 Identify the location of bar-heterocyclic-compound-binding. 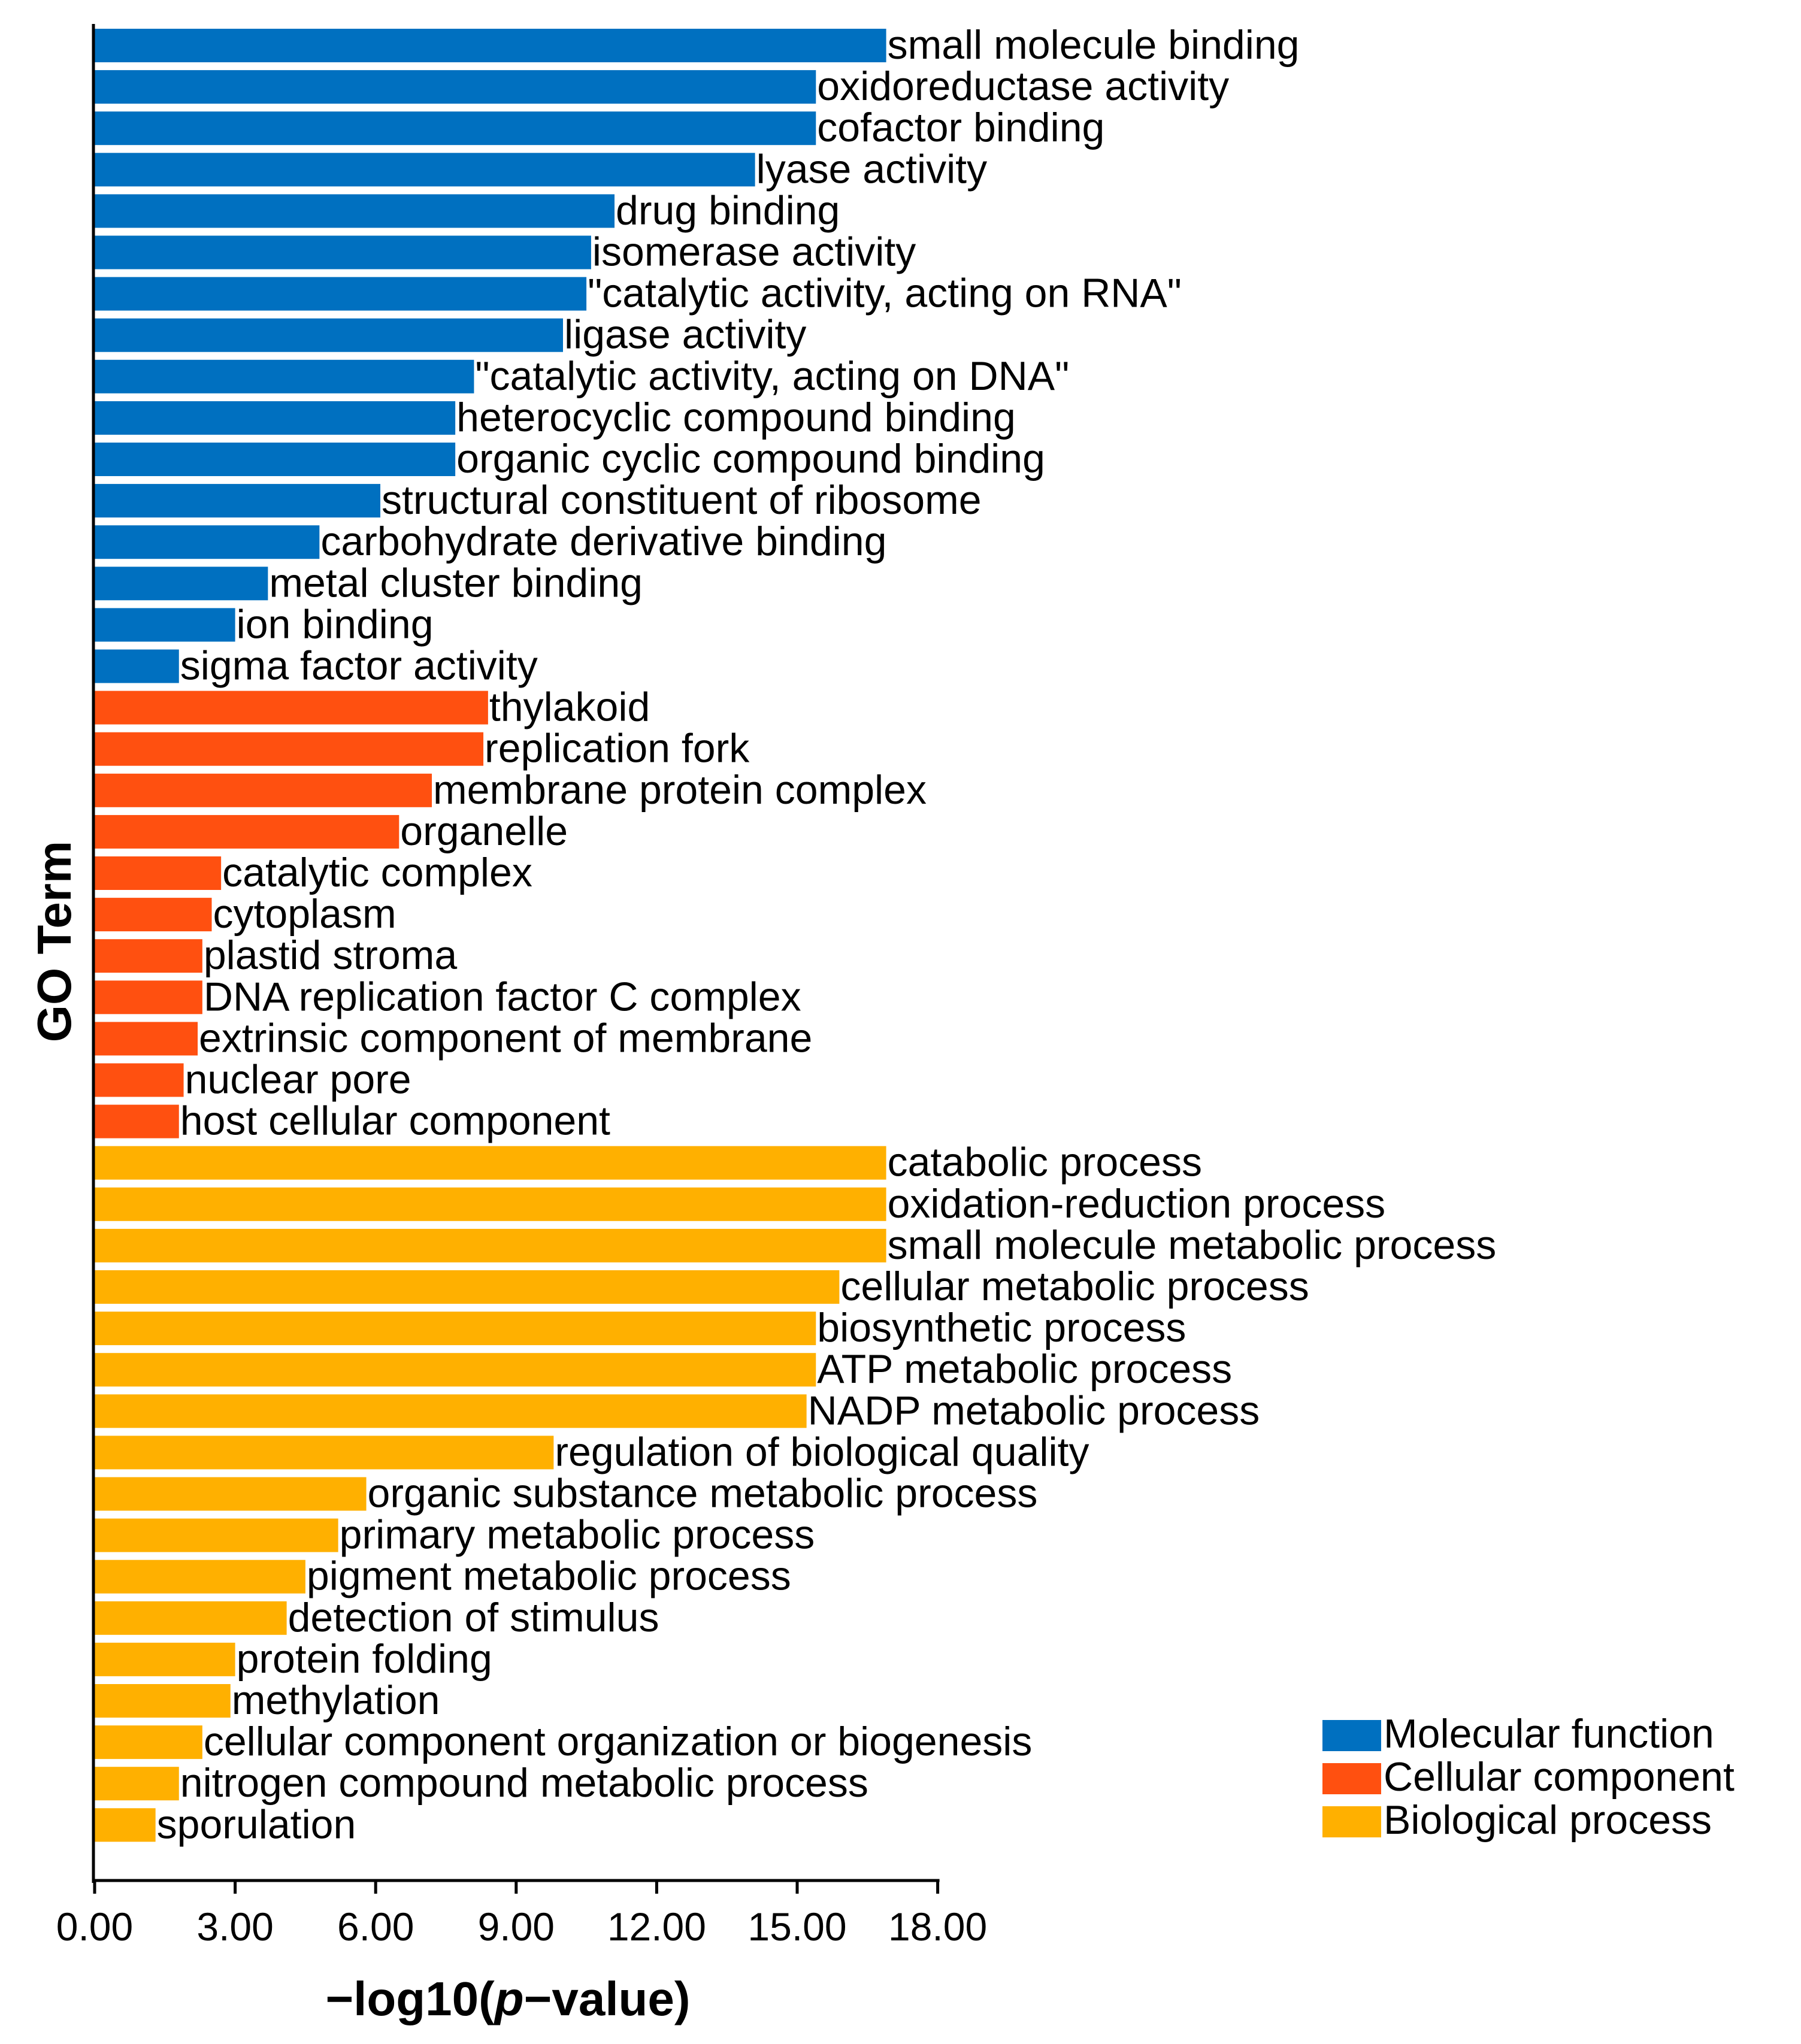
(275, 418).